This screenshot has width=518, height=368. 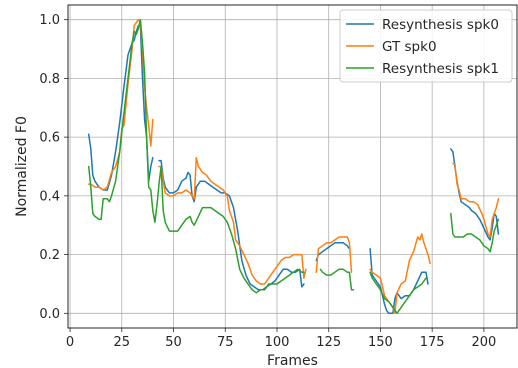 What do you see at coordinates (440, 25) in the screenshot?
I see `legend-entry: Resynthesis spk0` at bounding box center [440, 25].